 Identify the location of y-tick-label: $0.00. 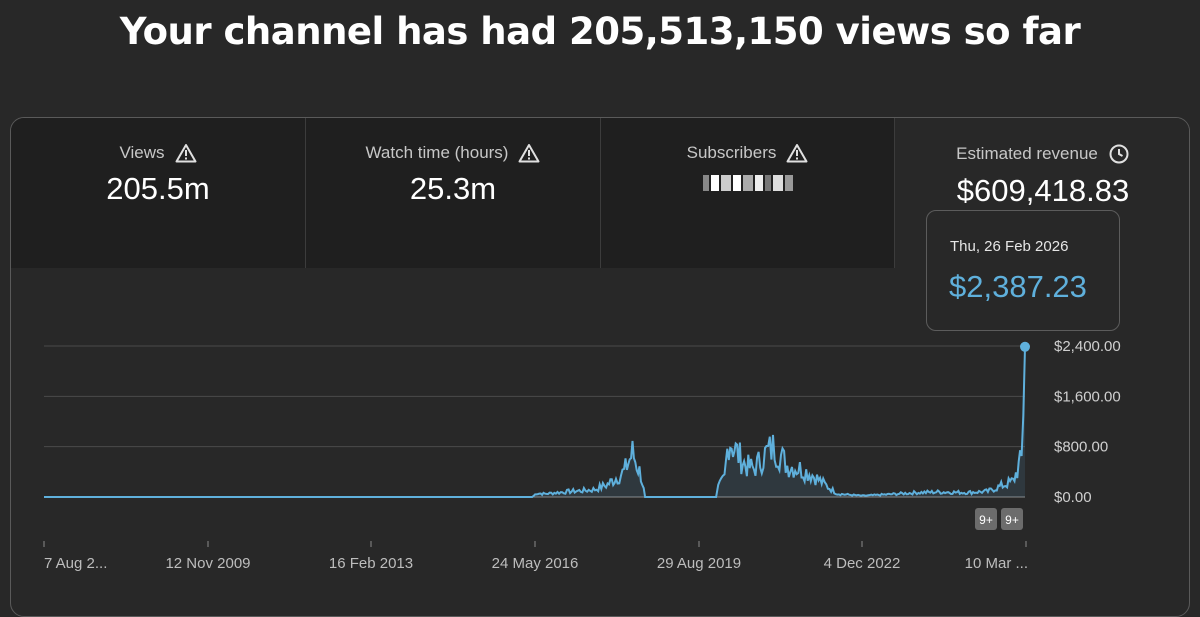
(1073, 497).